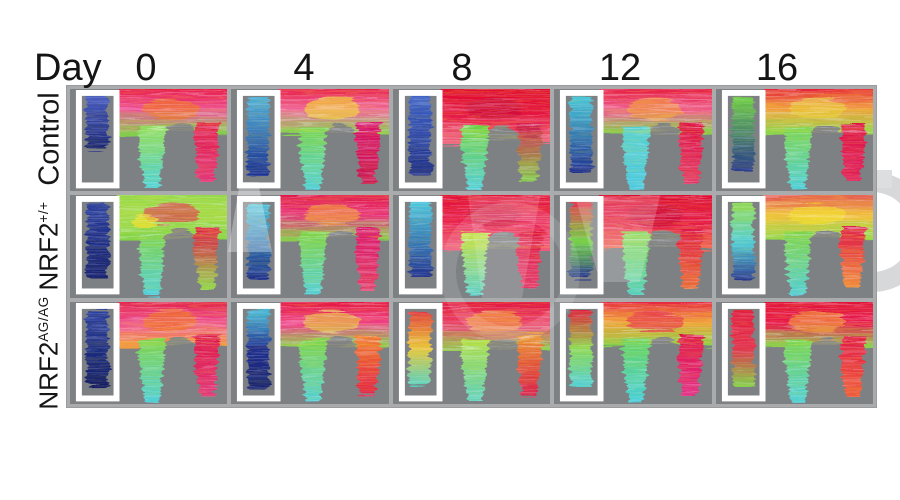  I want to click on day-tick-8: 8, so click(462, 68).